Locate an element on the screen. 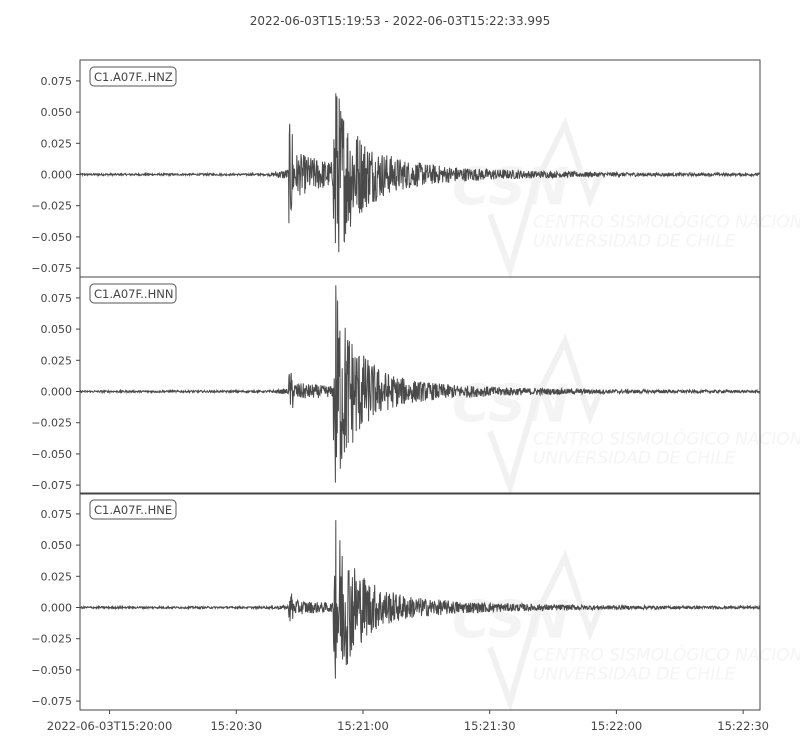 Image resolution: width=800 pixels, height=750 pixels. x-tick-label: 2022-06-03T15:20:00 is located at coordinates (110, 726).